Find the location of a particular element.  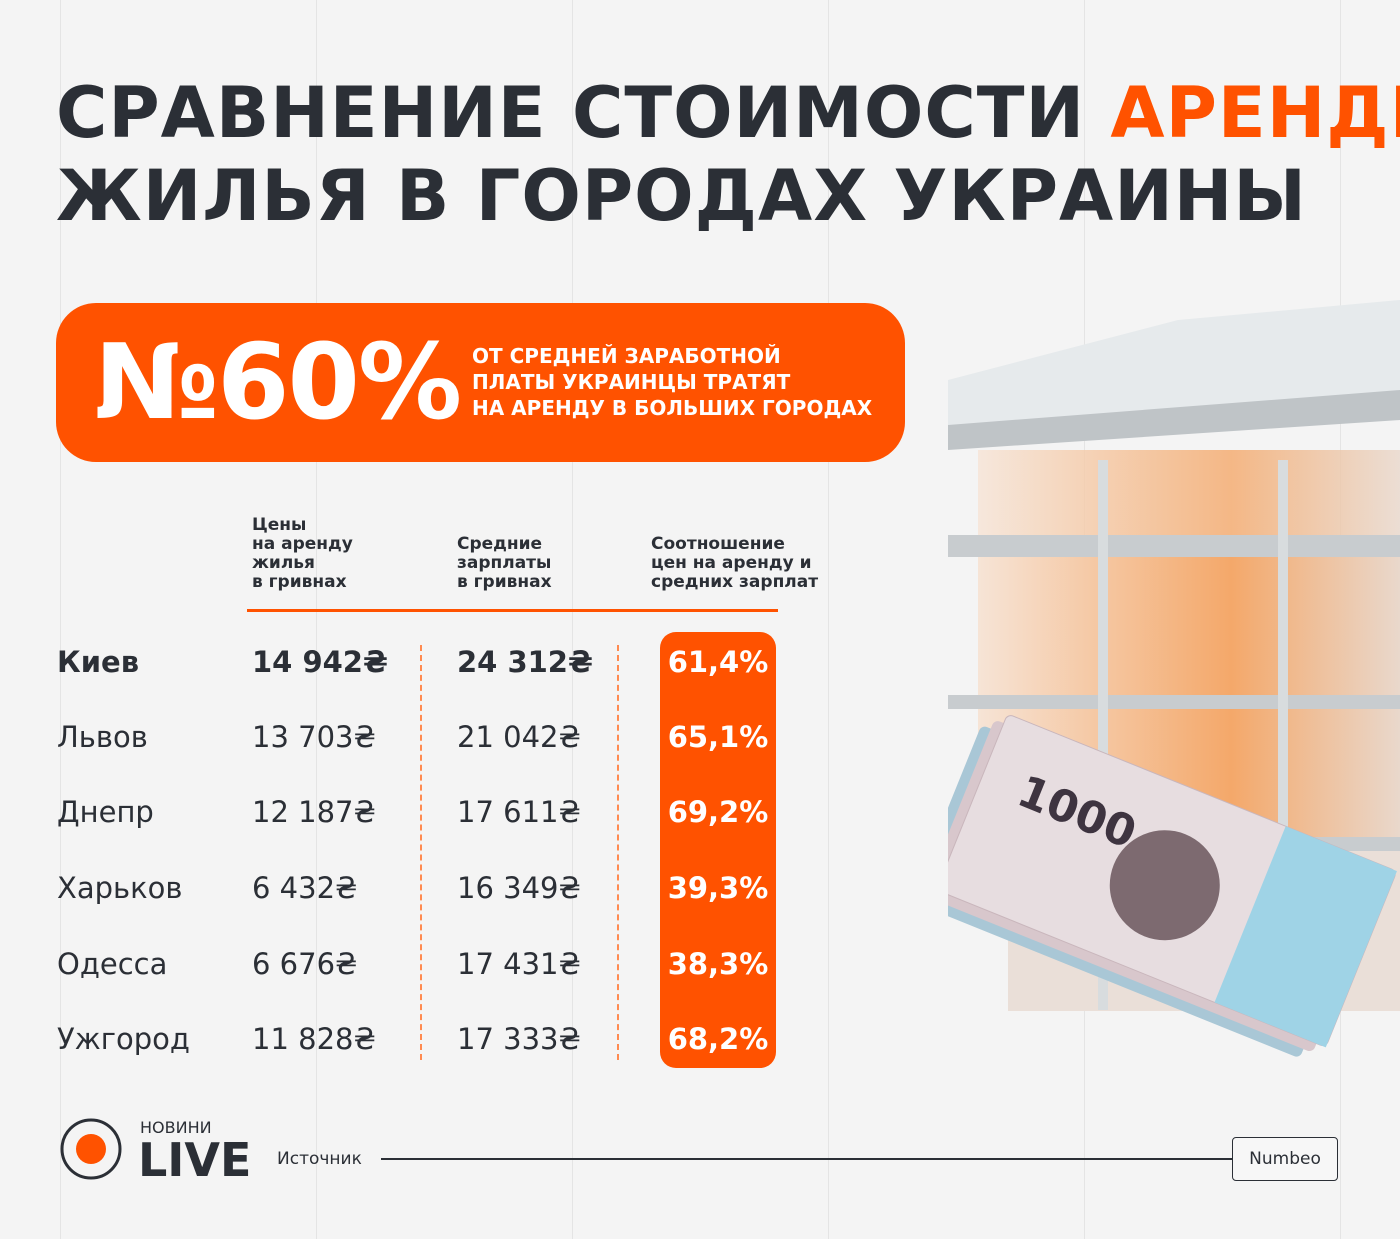

rent-salary-ratio: 38,3% is located at coordinates (718, 964).